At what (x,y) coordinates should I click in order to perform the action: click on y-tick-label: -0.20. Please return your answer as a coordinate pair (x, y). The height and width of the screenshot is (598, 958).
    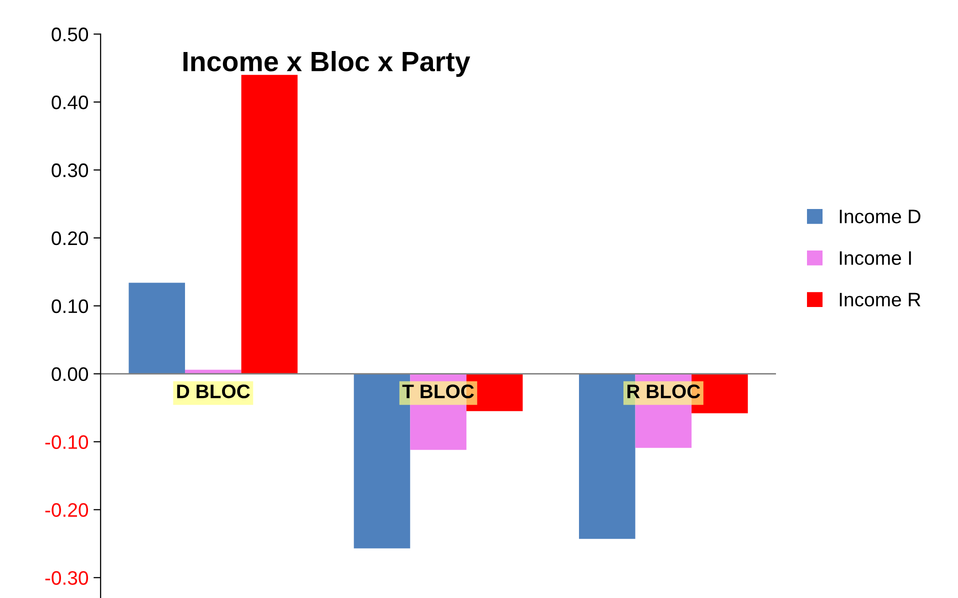
    Looking at the image, I should click on (66, 510).